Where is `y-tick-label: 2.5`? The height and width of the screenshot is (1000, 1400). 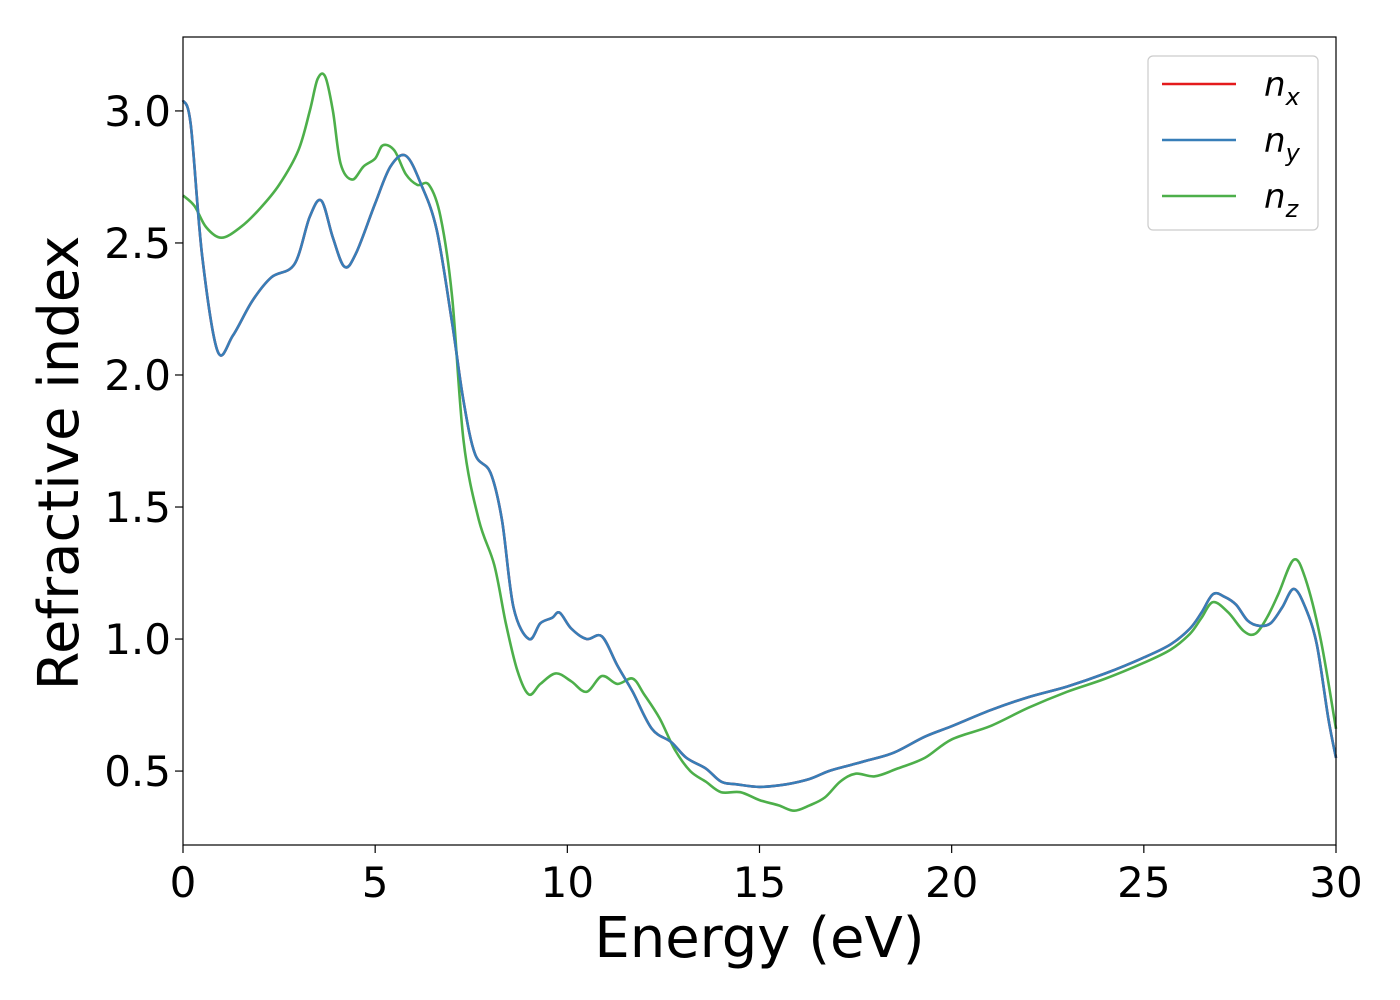
y-tick-label: 2.5 is located at coordinates (137, 243).